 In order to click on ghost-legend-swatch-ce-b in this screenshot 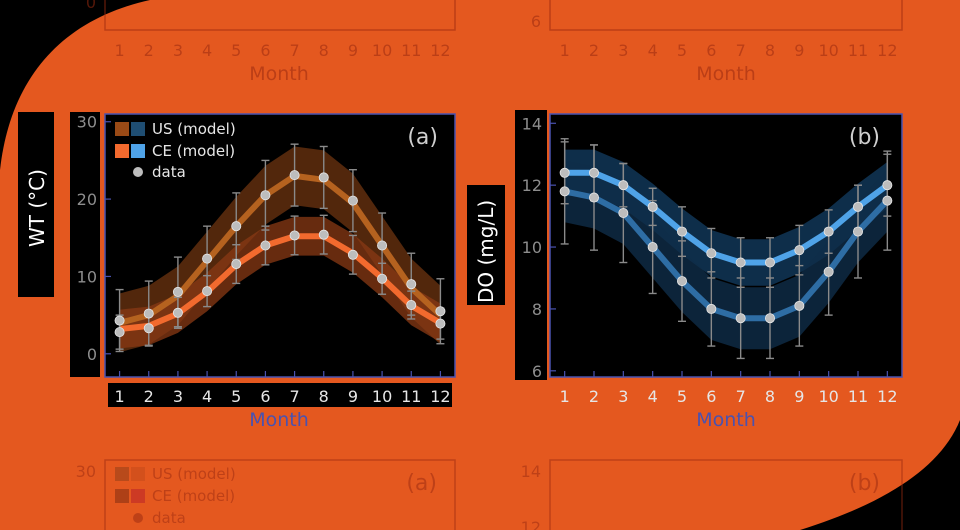, I will do `click(138, 496)`.